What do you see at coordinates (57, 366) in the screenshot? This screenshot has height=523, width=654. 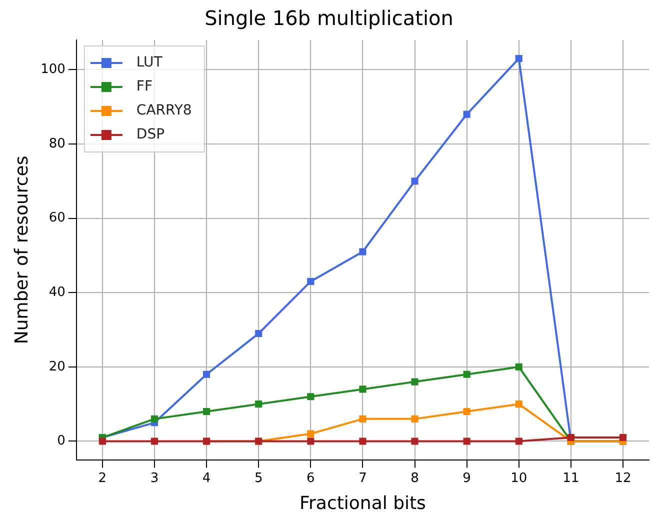 I see `y-tick-label: 20` at bounding box center [57, 366].